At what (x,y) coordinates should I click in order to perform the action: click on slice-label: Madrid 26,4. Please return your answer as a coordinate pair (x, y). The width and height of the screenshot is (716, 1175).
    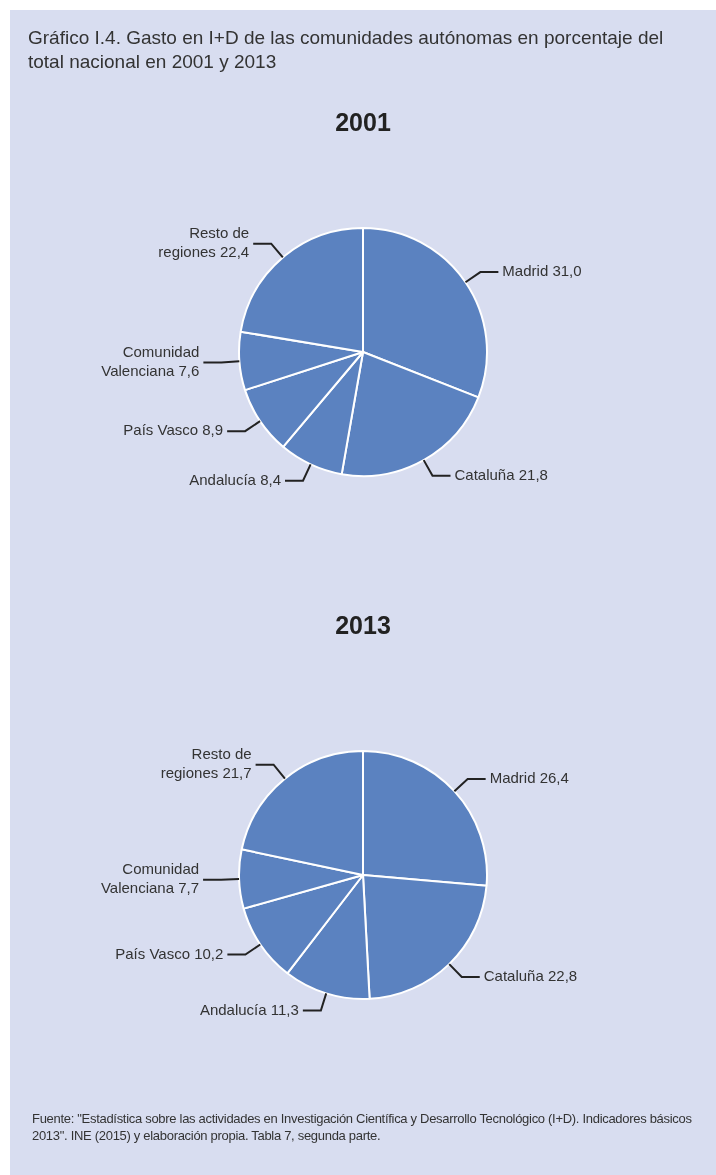
    Looking at the image, I should click on (529, 778).